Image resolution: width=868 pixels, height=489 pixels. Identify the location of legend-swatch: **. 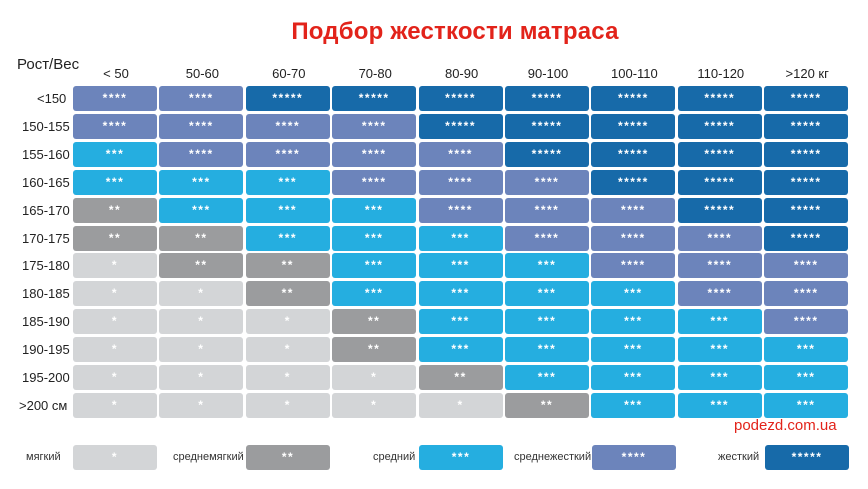
(288, 457).